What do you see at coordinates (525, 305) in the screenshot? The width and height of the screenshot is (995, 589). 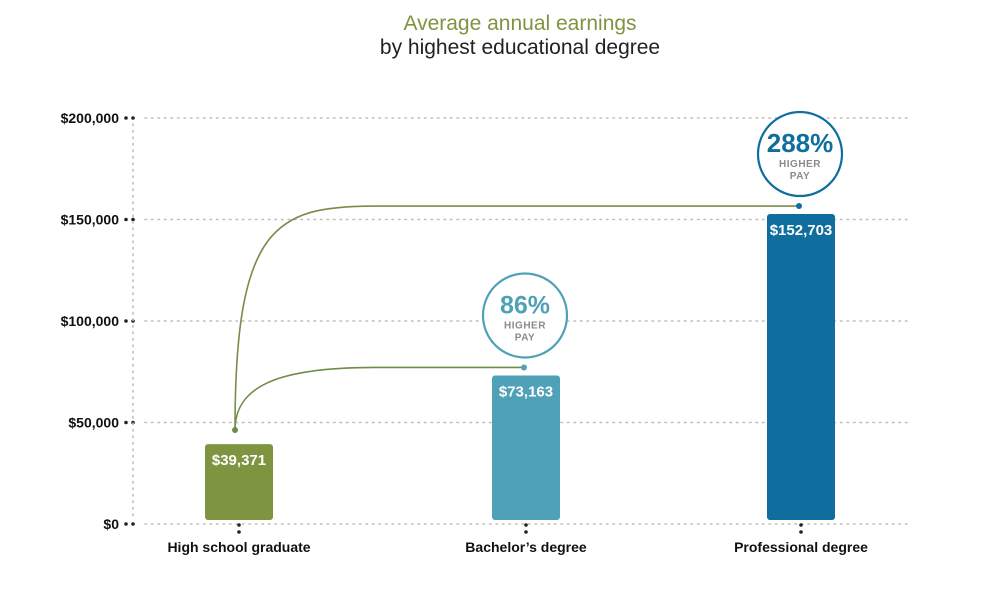 I see `percent-label: 86%` at bounding box center [525, 305].